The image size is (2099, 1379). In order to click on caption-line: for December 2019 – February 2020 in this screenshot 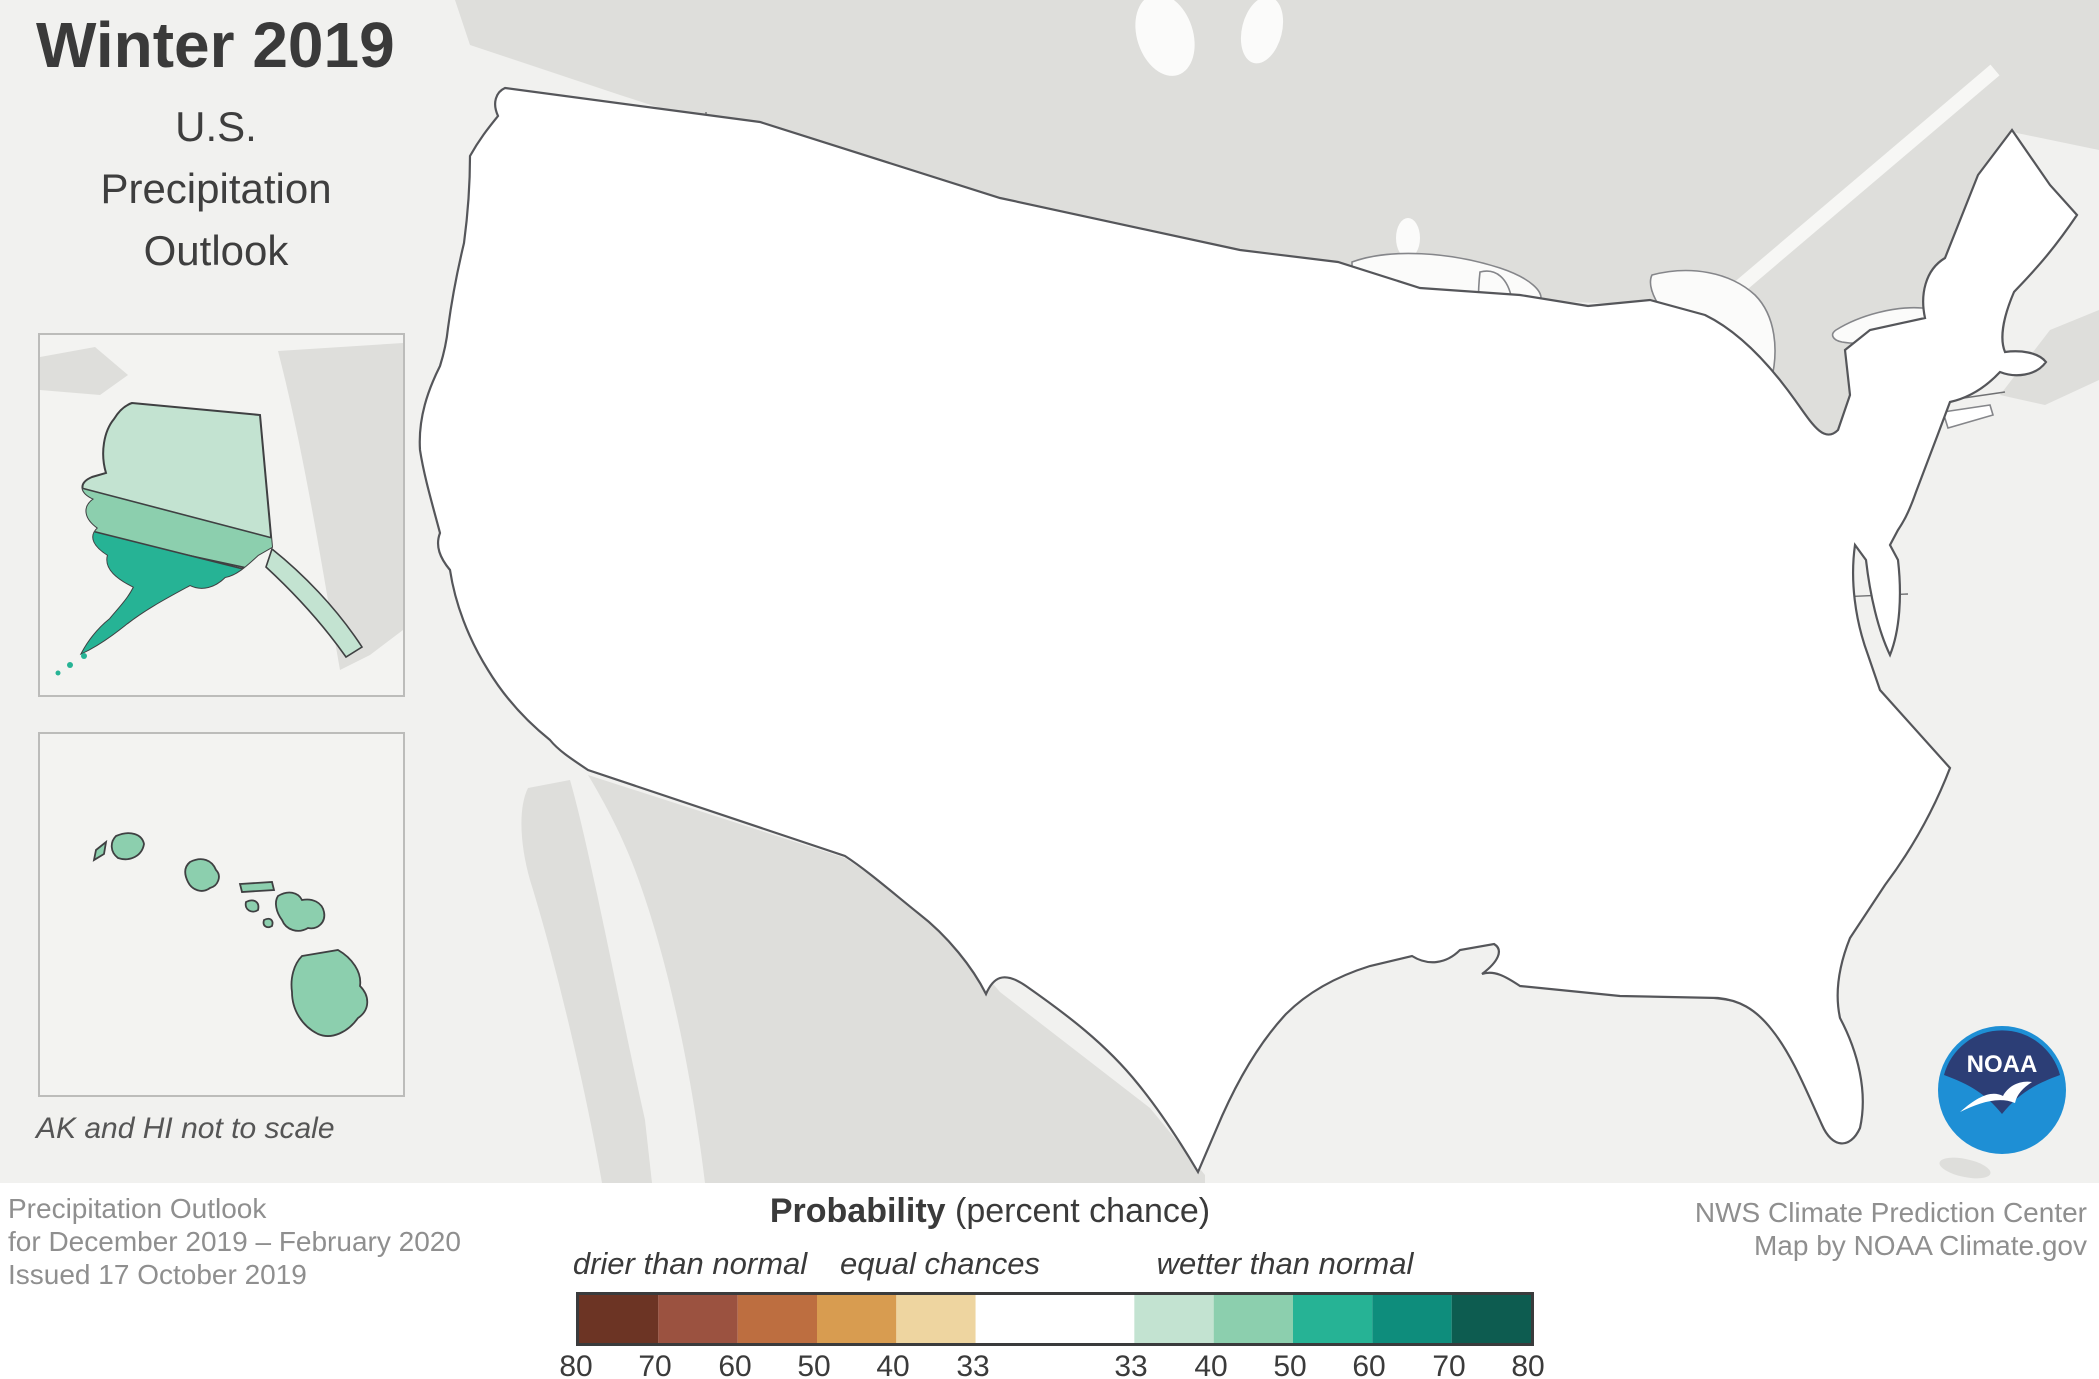, I will do `click(234, 1241)`.